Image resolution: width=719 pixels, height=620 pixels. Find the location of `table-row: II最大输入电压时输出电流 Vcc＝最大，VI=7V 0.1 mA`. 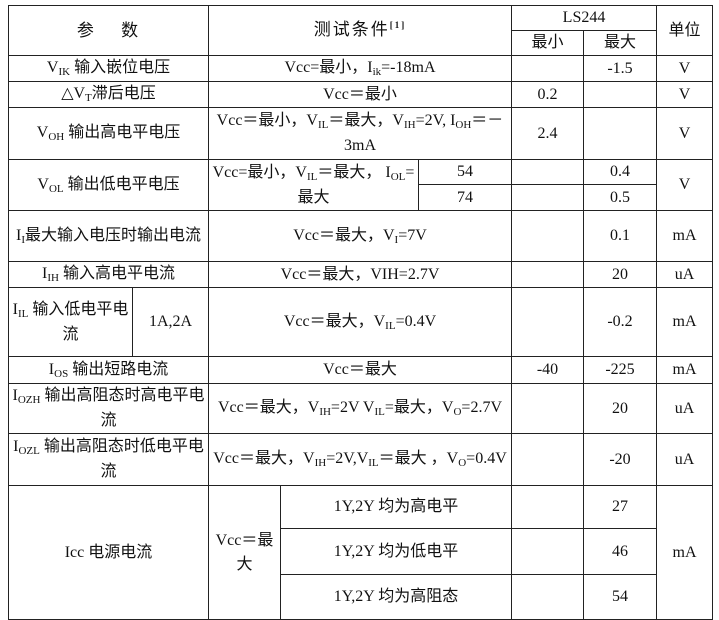

table-row: II最大输入电压时输出电流 Vcc＝最大，VI=7V 0.1 mA is located at coordinates (361, 236).